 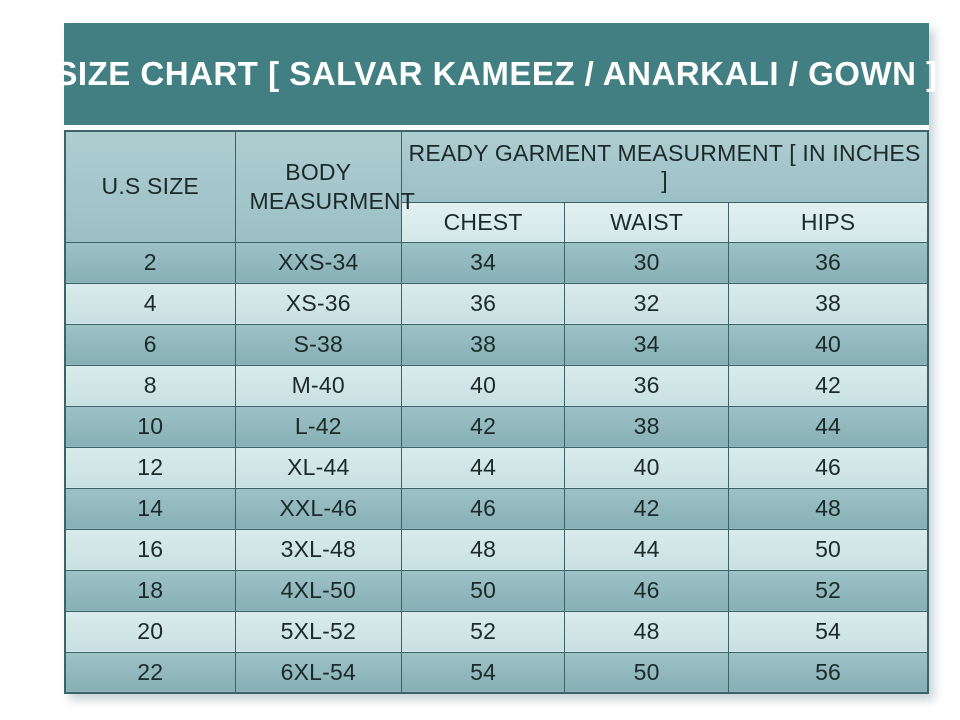 I want to click on cell-chest: 34, so click(x=483, y=262).